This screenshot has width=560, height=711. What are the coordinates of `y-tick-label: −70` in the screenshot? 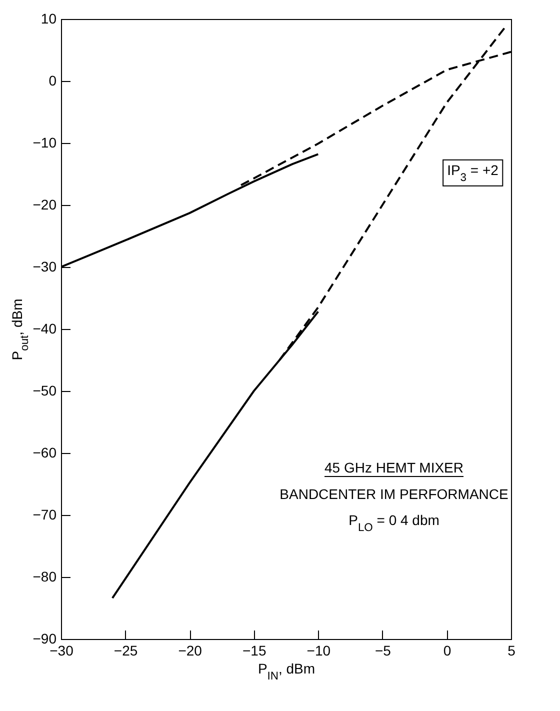 It's located at (44, 514).